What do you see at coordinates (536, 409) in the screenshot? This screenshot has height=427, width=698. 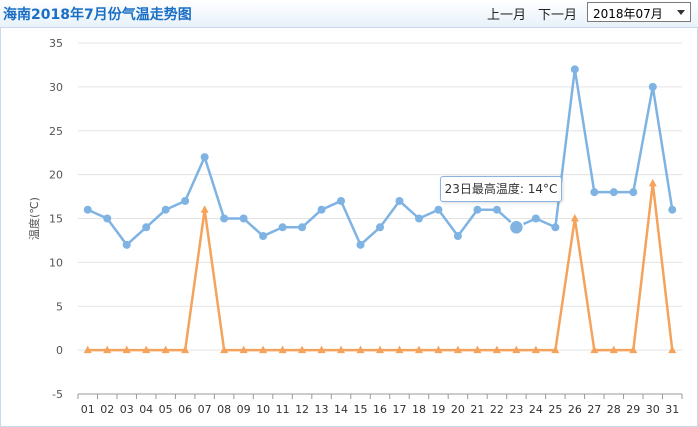 I see `x-tick-label: 24` at bounding box center [536, 409].